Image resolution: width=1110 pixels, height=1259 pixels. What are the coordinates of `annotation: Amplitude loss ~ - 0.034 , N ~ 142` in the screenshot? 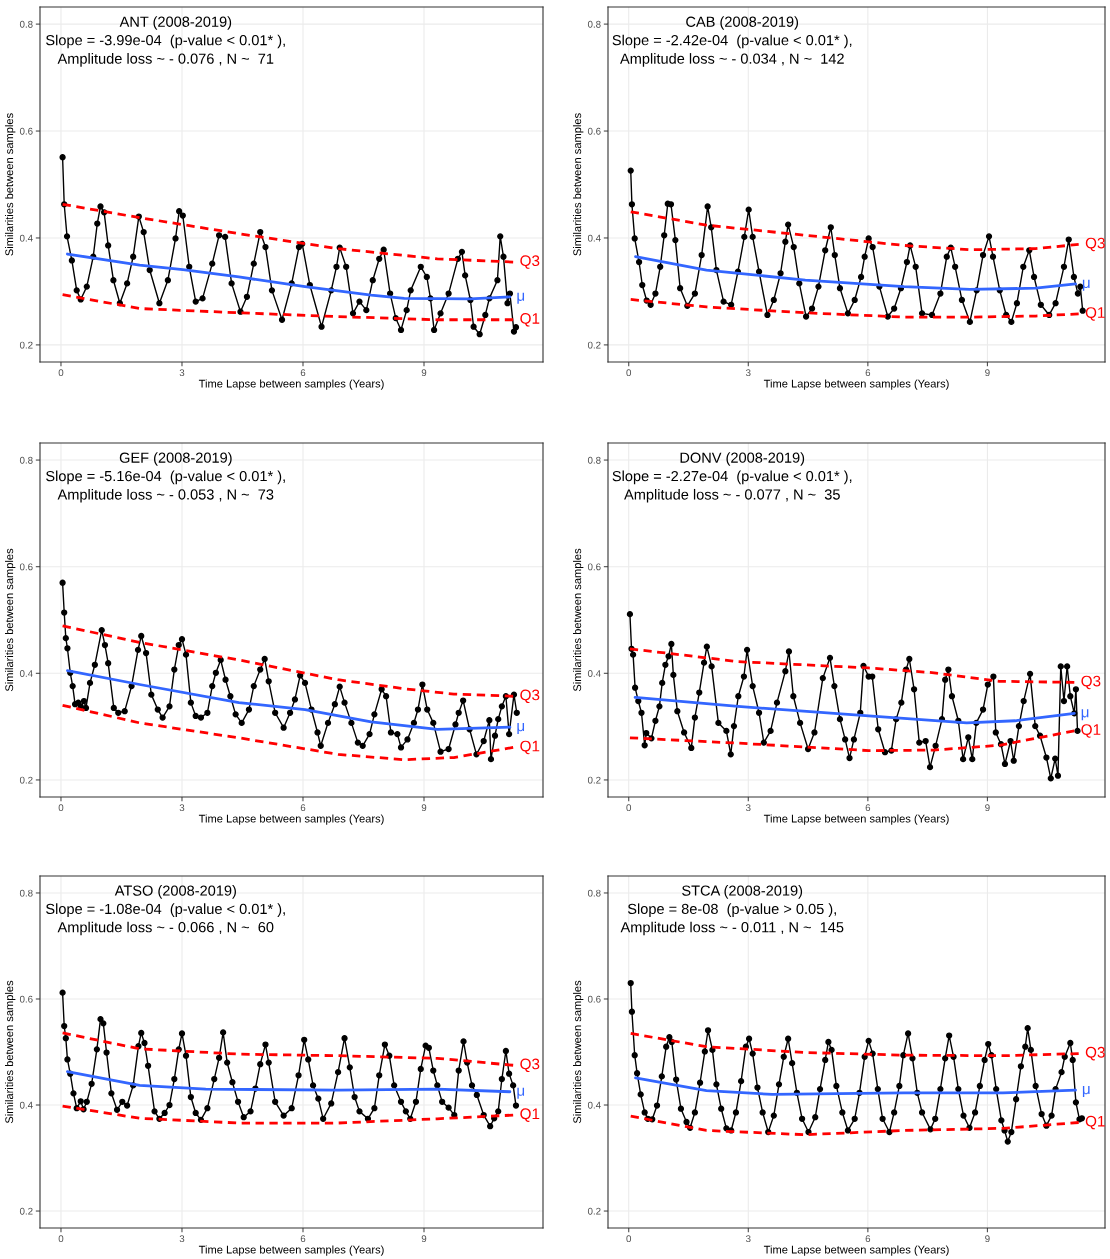 It's located at (732, 60).